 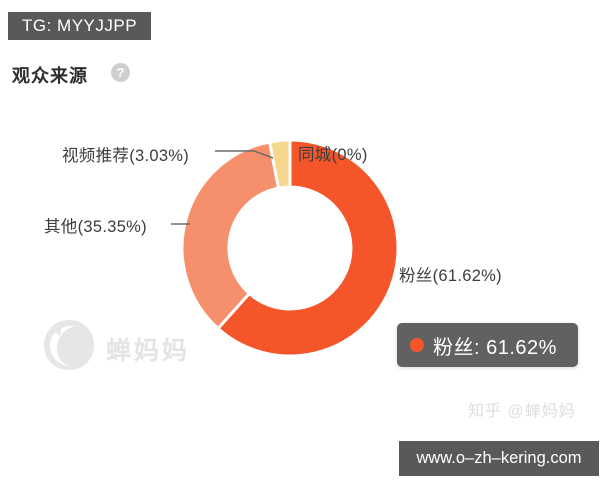 I want to click on label-other: 其他(35.35%), so click(x=95, y=227).